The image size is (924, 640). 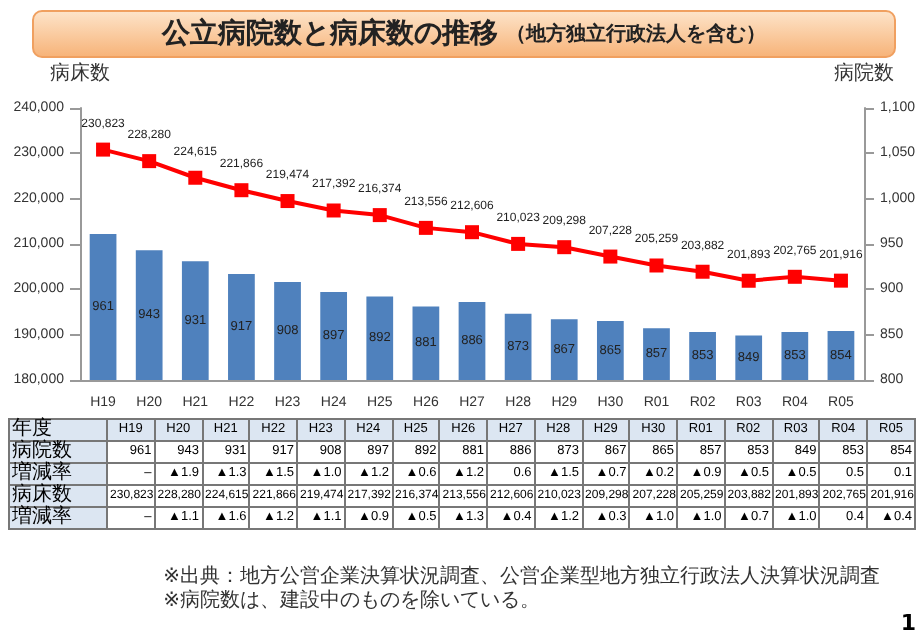 What do you see at coordinates (42, 451) in the screenshot?
I see `text: 病院数` at bounding box center [42, 451].